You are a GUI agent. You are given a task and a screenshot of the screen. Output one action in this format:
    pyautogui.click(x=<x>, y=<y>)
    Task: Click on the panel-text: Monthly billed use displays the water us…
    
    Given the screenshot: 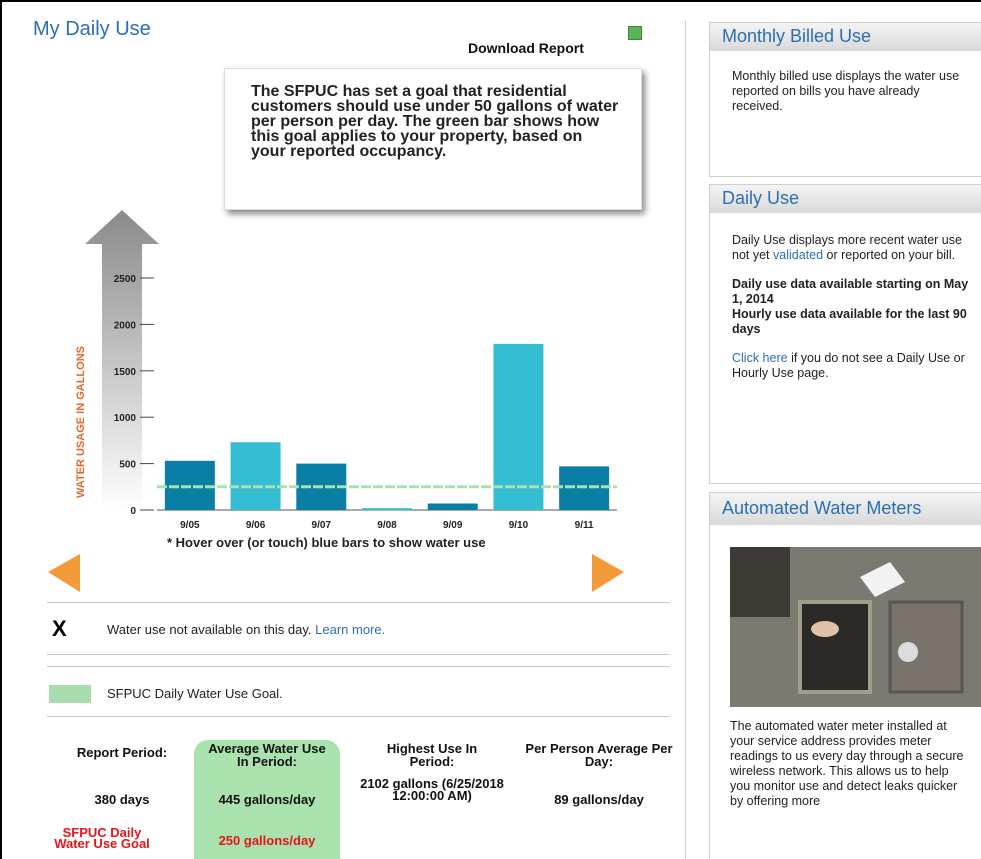 What is the action you would take?
    pyautogui.click(x=846, y=91)
    